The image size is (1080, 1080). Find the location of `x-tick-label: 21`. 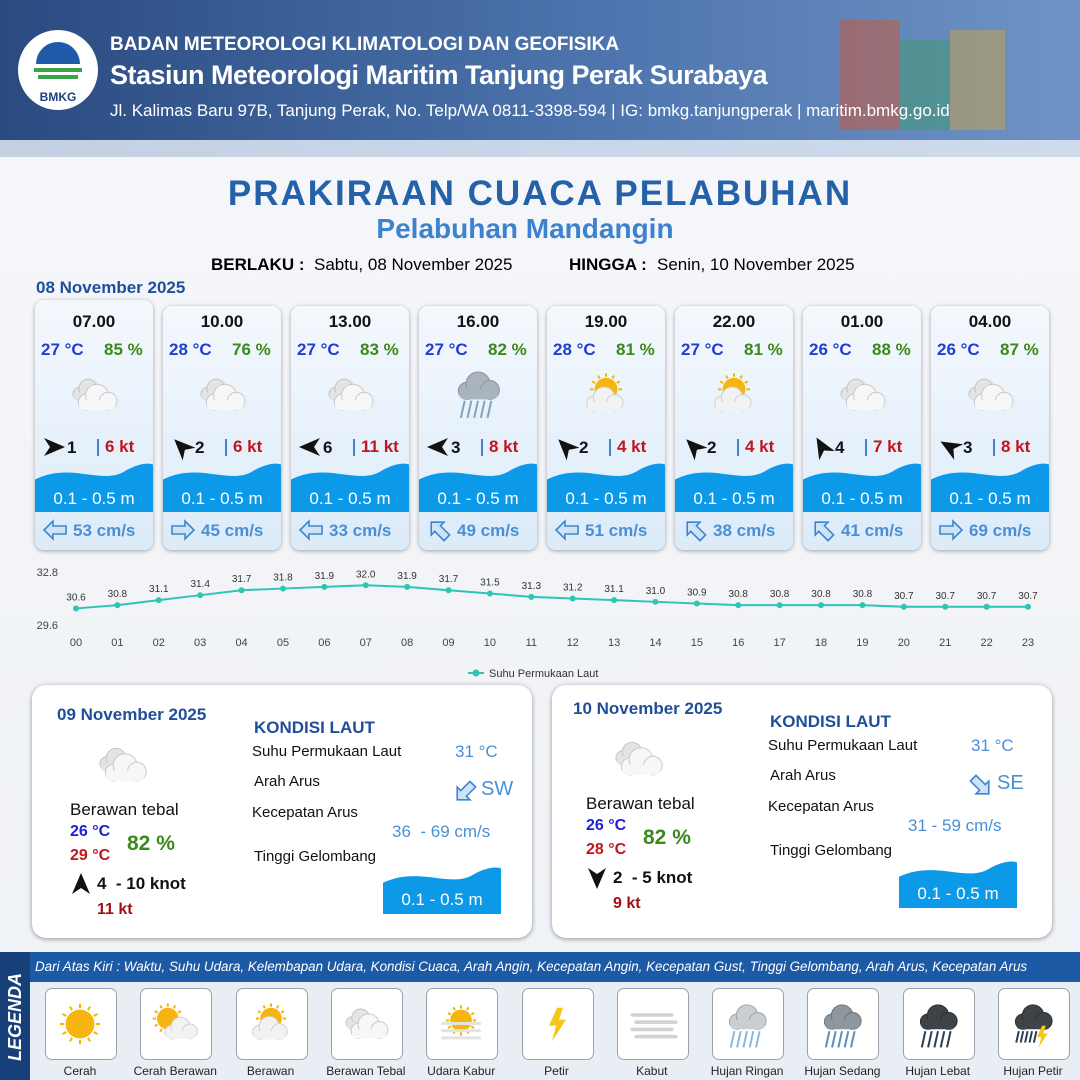

x-tick-label: 21 is located at coordinates (945, 643).